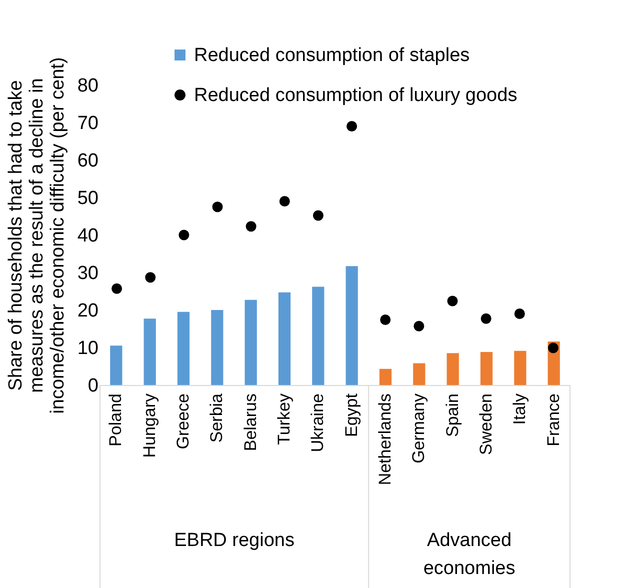  I want to click on x-tick-label: Turkey, so click(284, 419).